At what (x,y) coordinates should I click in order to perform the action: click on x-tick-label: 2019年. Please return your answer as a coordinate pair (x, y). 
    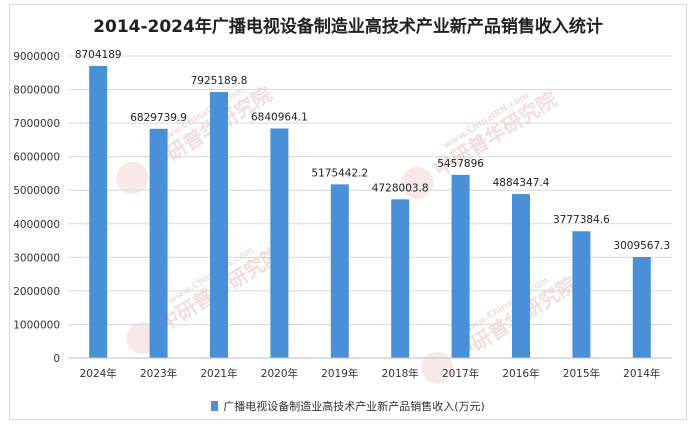
    Looking at the image, I should click on (339, 373).